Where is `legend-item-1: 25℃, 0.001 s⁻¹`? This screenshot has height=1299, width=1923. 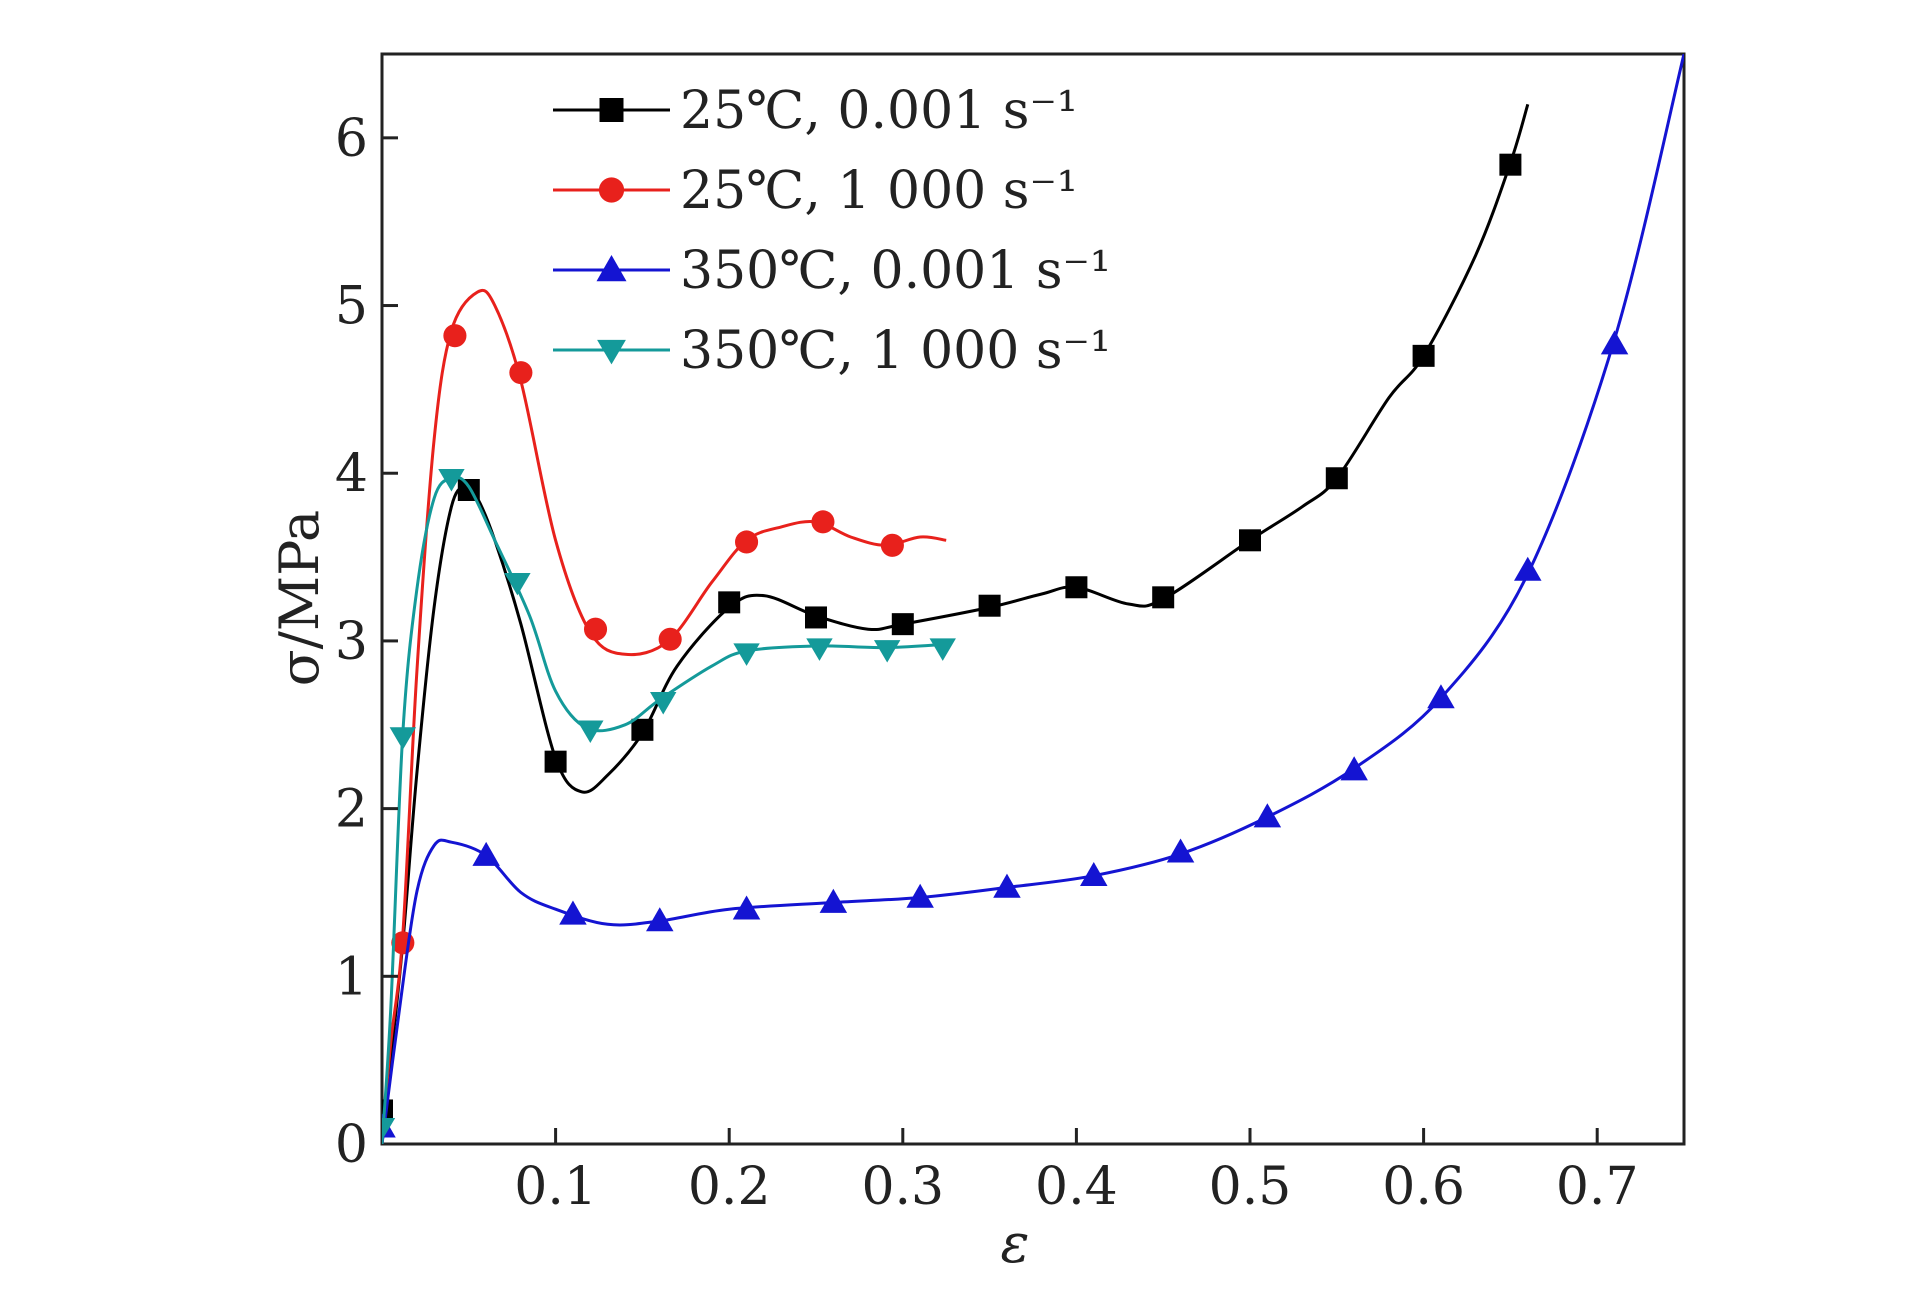 legend-item-1: 25℃, 0.001 s⁻¹ is located at coordinates (815, 111).